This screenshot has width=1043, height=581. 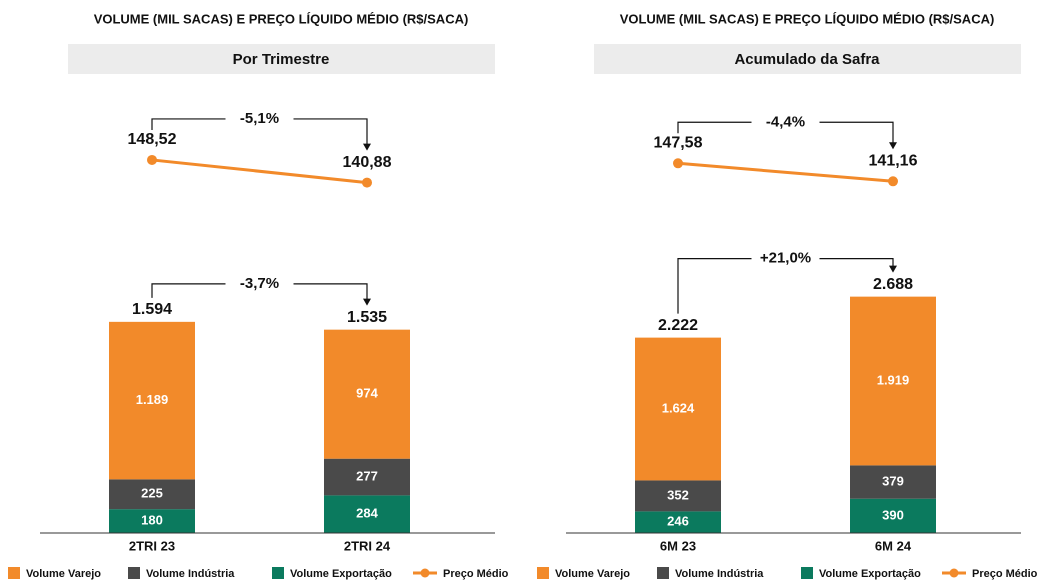 I want to click on volume-bracket-label: +21,0%, so click(x=785, y=258).